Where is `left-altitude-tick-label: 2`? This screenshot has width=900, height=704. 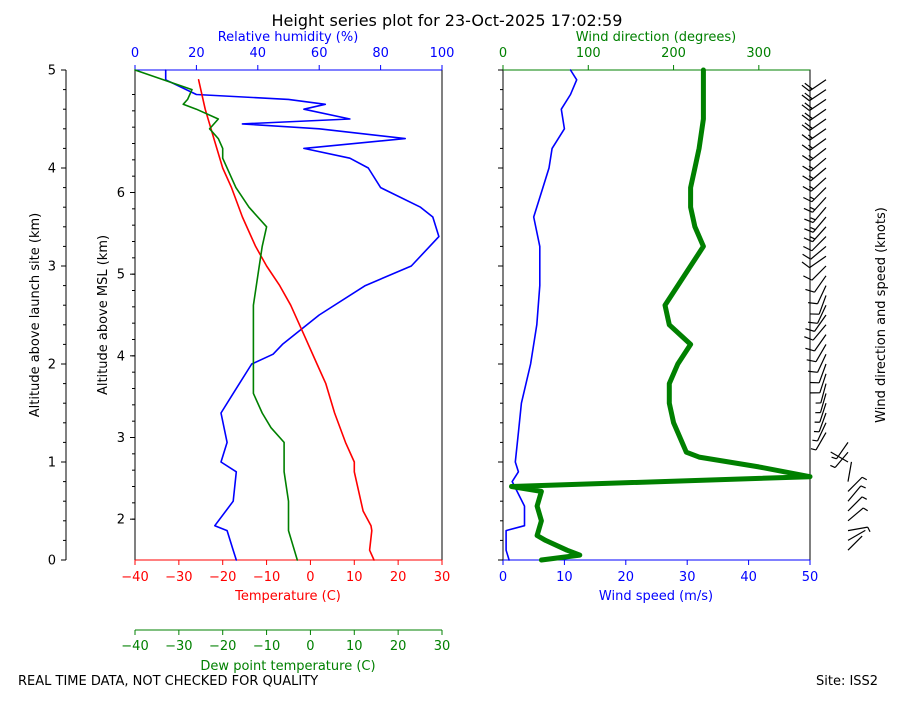 left-altitude-tick-label: 2 is located at coordinates (52, 365).